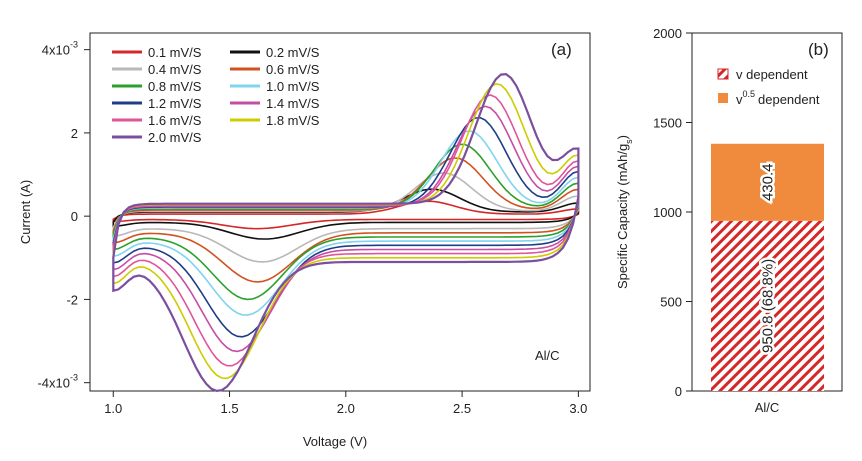 The width and height of the screenshot is (862, 461). I want to click on cv-y-tick-text: 4x10, so click(56, 50).